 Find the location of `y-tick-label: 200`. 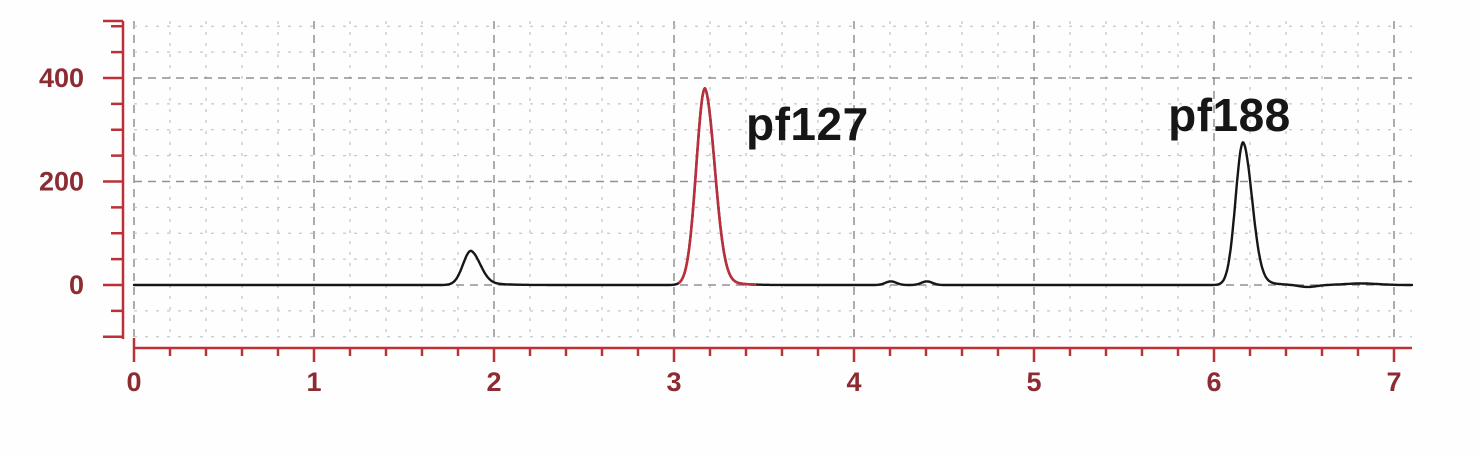

y-tick-label: 200 is located at coordinates (61, 182).